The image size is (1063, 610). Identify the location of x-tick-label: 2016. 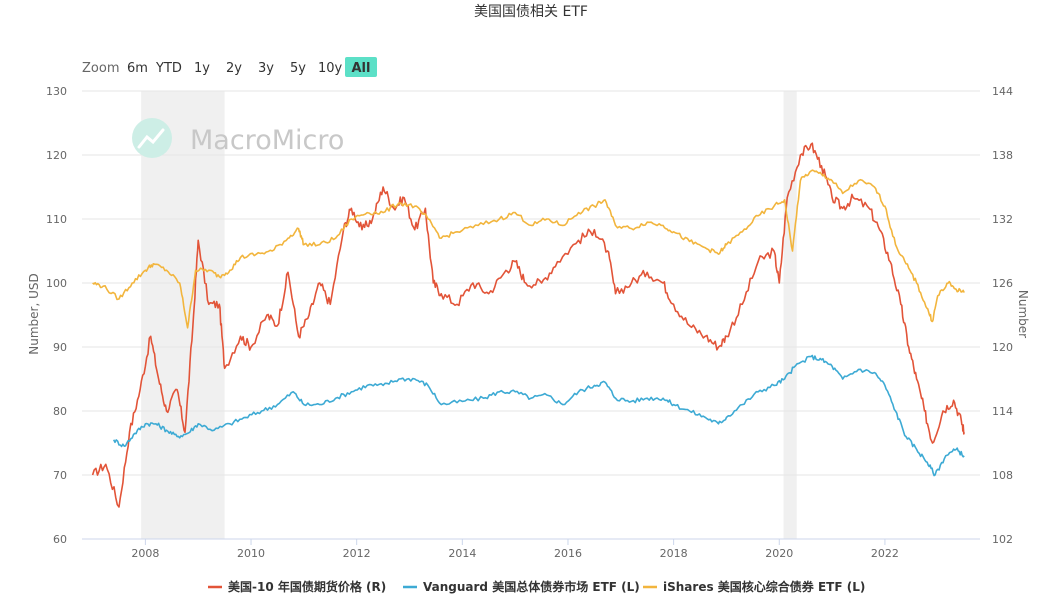
(568, 553).